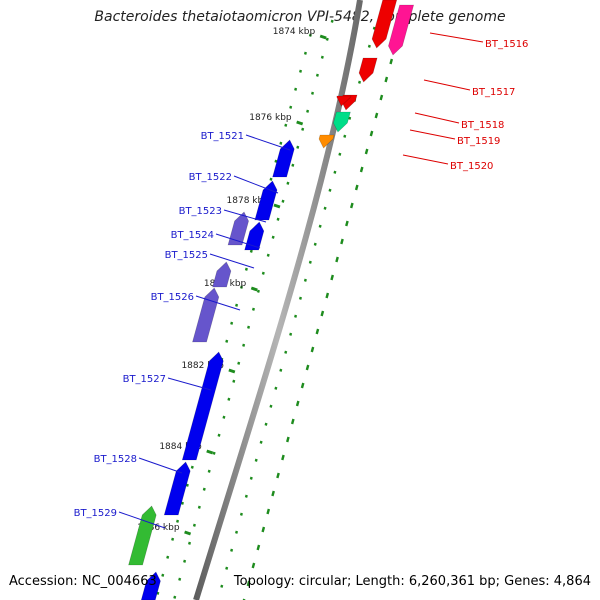 This screenshot has height=600, width=600. I want to click on scale-tick-label: 1884 kbp, so click(180, 447).